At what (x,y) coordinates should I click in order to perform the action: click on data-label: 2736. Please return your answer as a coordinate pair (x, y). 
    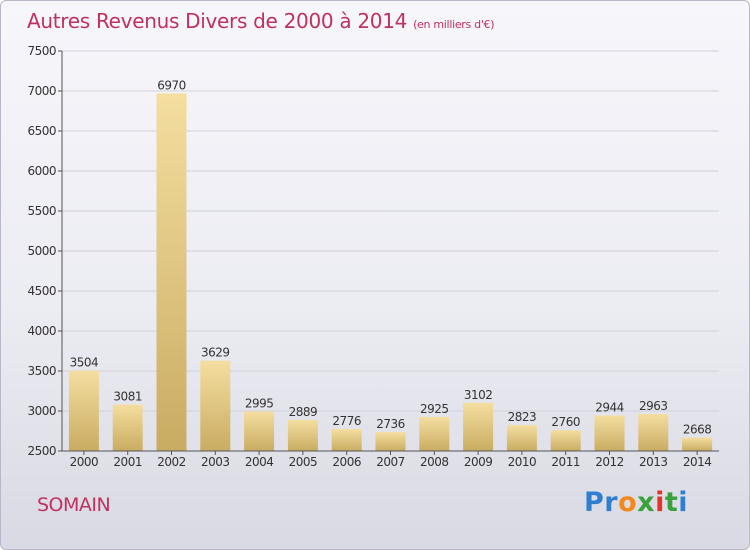
    Looking at the image, I should click on (390, 424).